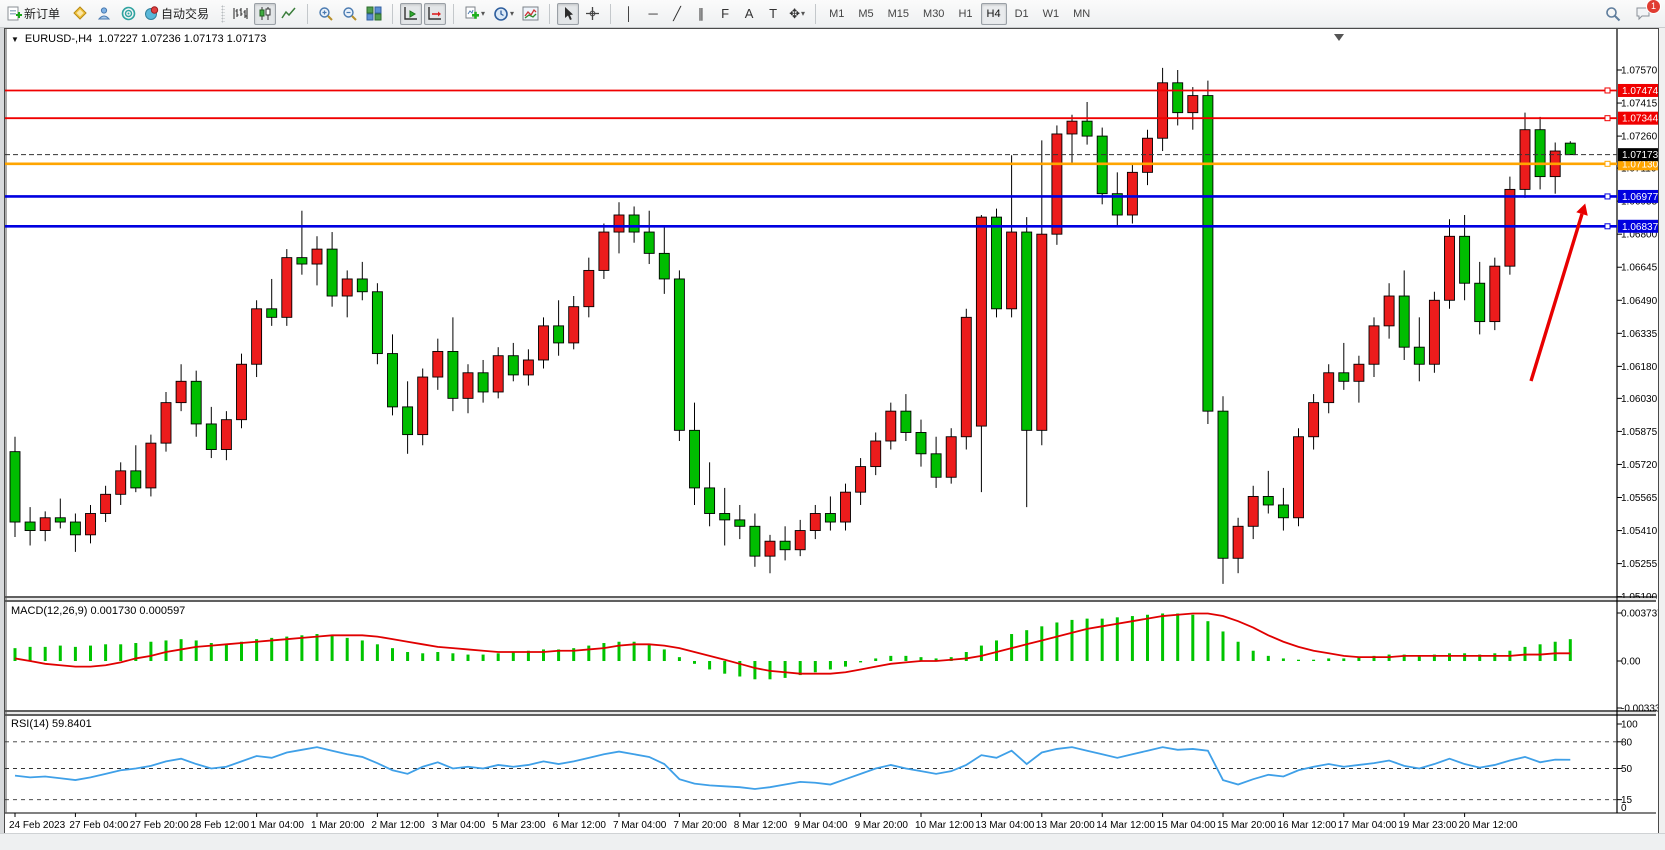  What do you see at coordinates (289, 14) in the screenshot?
I see `line-chart-button` at bounding box center [289, 14].